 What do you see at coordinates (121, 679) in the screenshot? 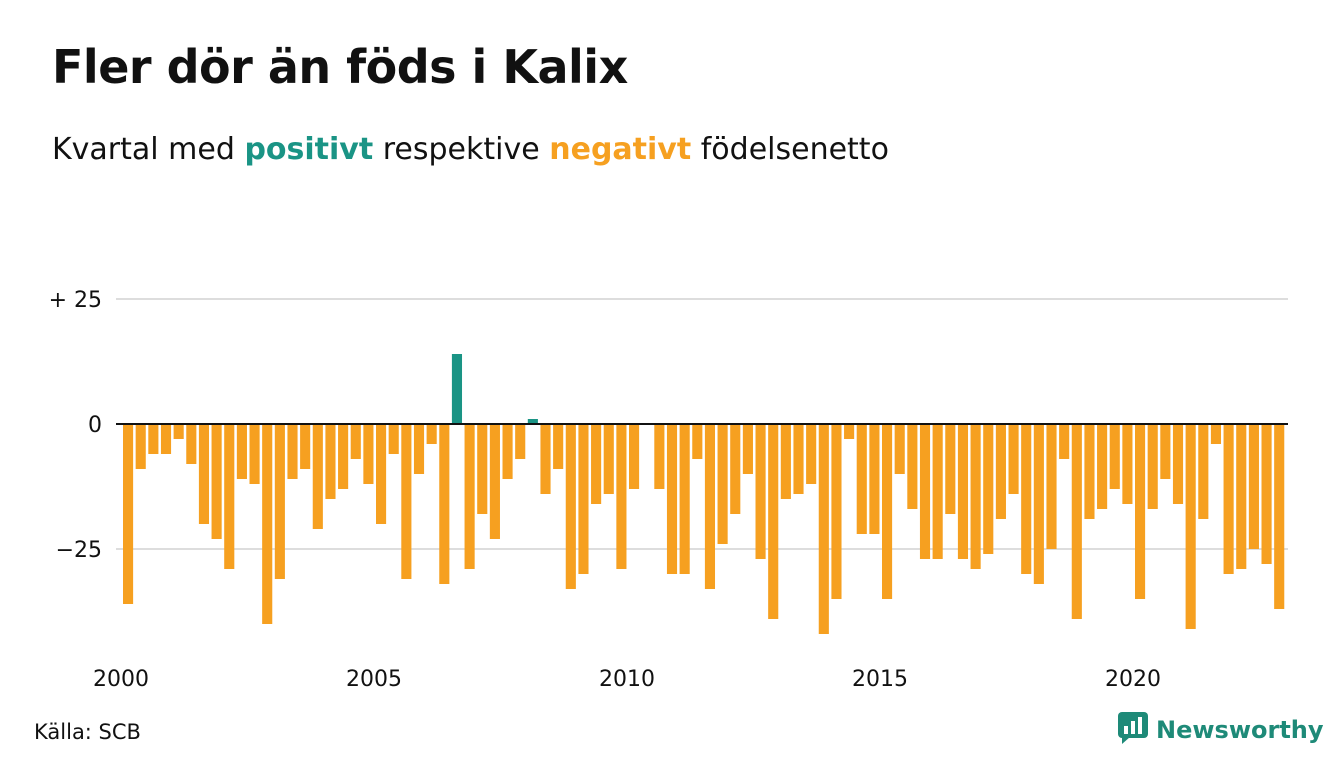
I see `x-tick-label: 2000` at bounding box center [121, 679].